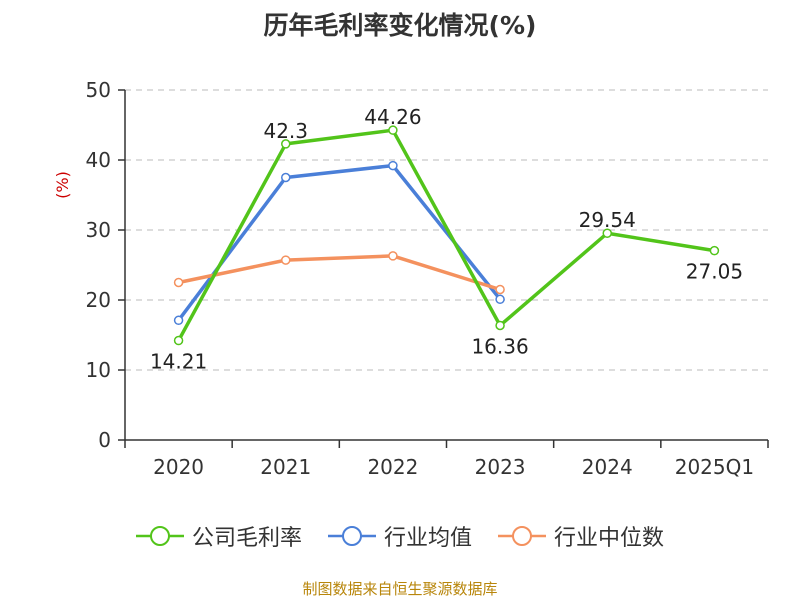  What do you see at coordinates (98, 370) in the screenshot?
I see `y-tick-label: 10` at bounding box center [98, 370].